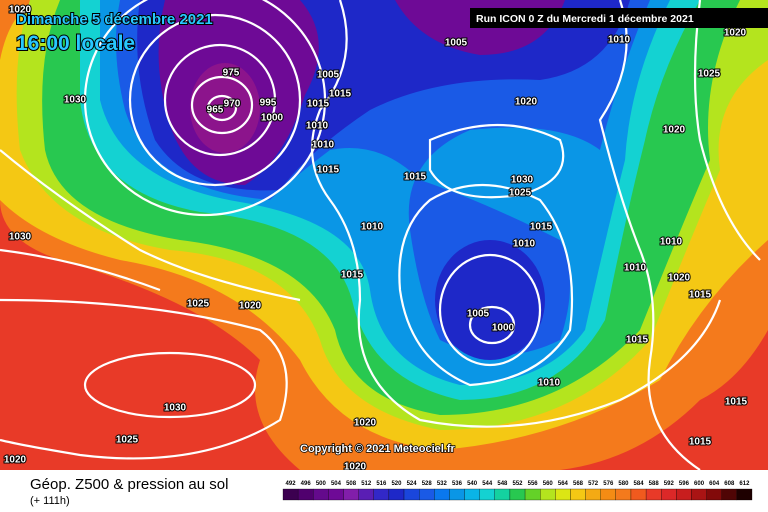 This screenshot has height=512, width=768. Describe the element at coordinates (593, 484) in the screenshot. I see `legend-value: 572` at that location.